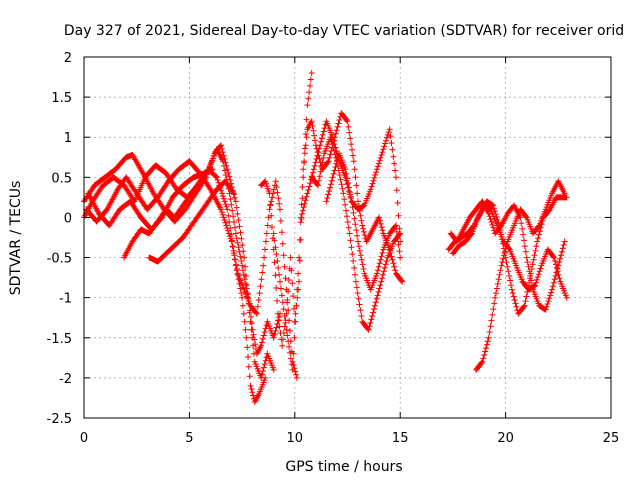  I want to click on x-tick-label: 25, so click(611, 438).